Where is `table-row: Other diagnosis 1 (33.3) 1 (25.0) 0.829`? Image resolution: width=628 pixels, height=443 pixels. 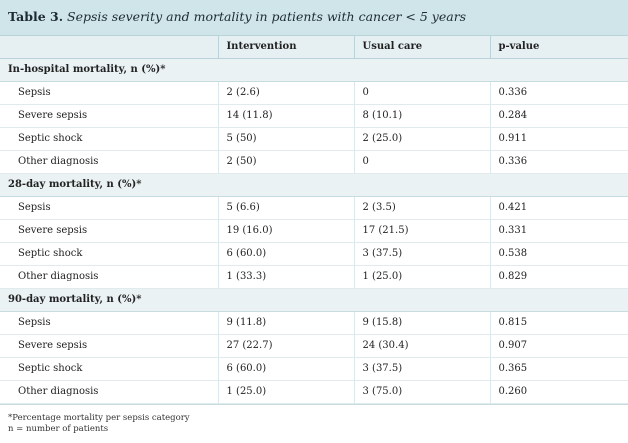
table-row: Other diagnosis 1 (33.3) 1 (25.0) 0.829 is located at coordinates (314, 277).